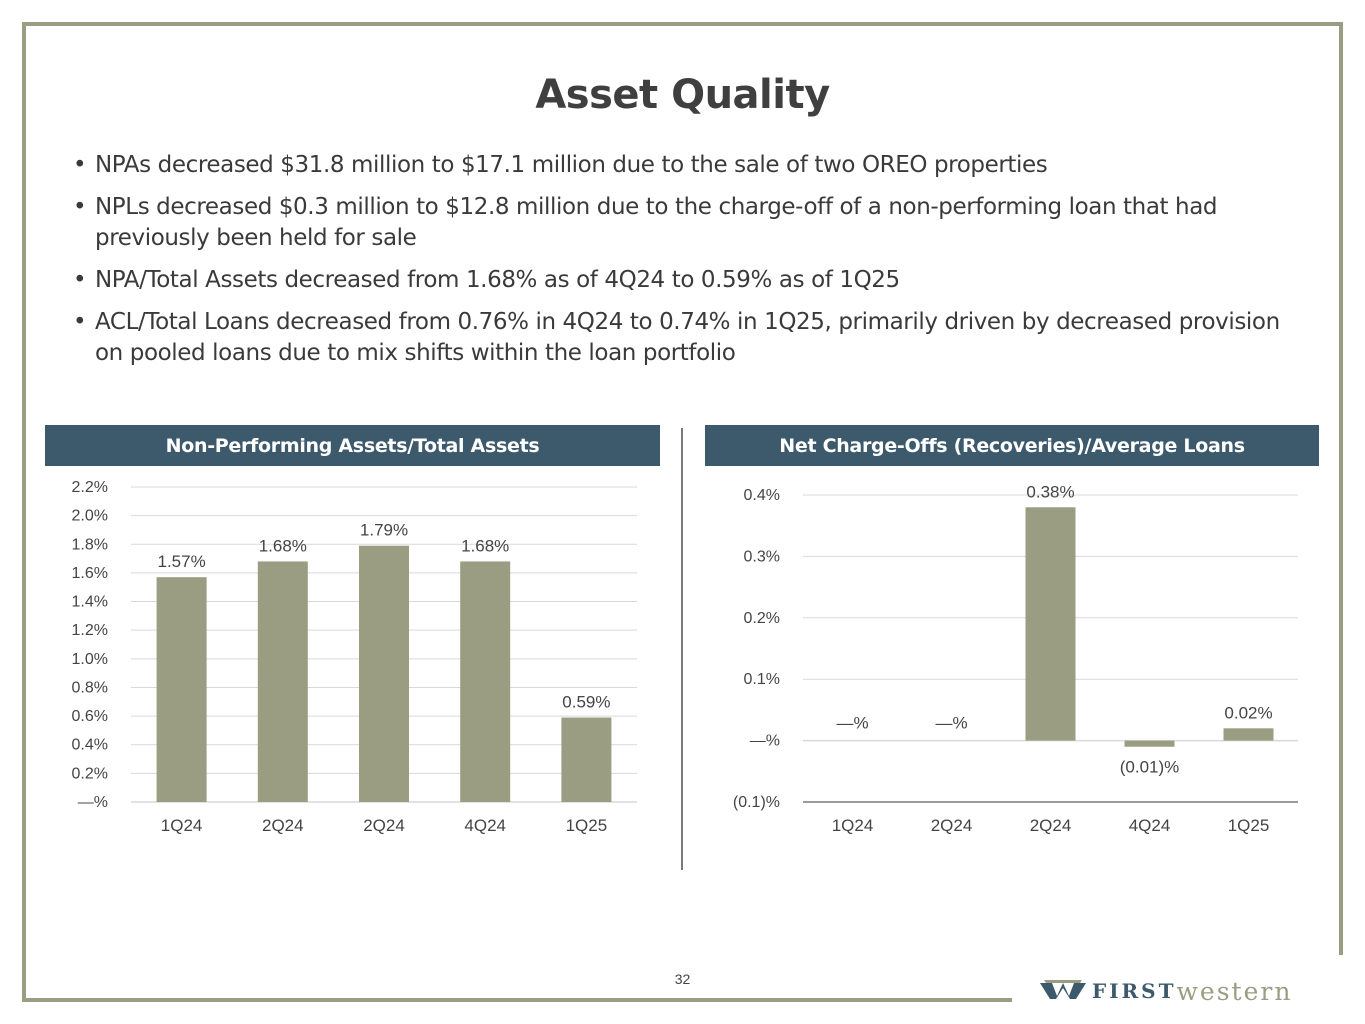 Image resolution: width=1365 pixels, height=1024 pixels. I want to click on y-tick-label: 1.4%, so click(90, 602).